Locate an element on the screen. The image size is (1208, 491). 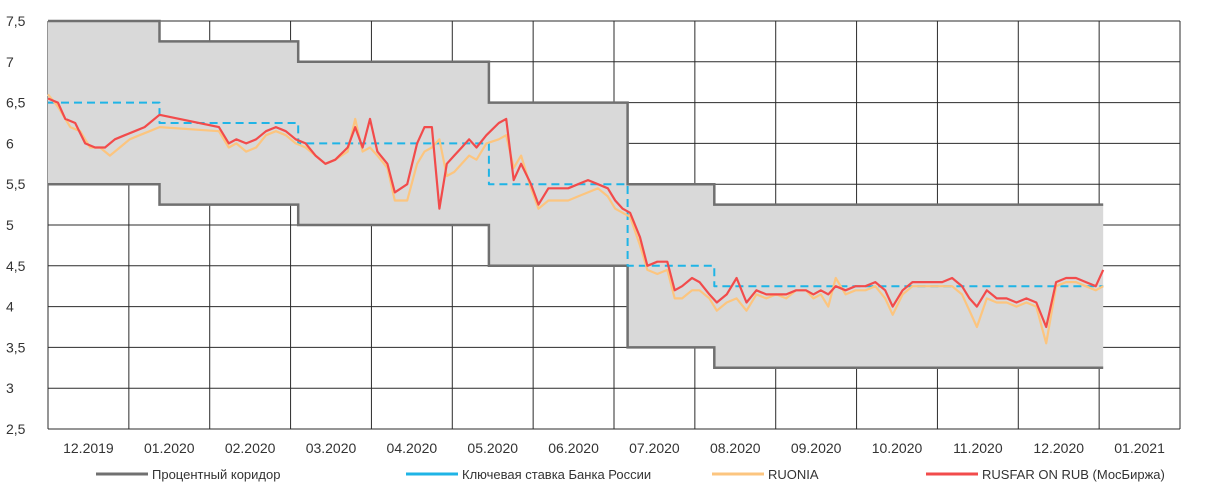
x-tick-label: 11.2020 is located at coordinates (978, 448).